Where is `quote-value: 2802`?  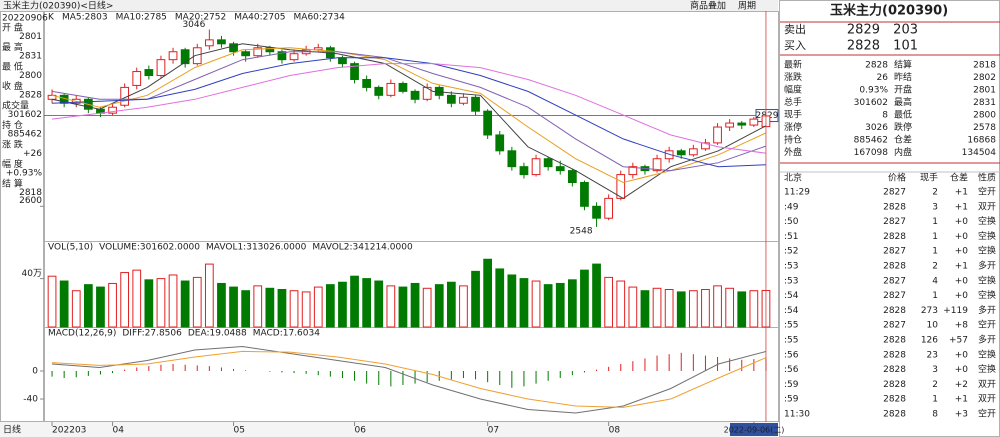
quote-value: 2802 is located at coordinates (984, 78).